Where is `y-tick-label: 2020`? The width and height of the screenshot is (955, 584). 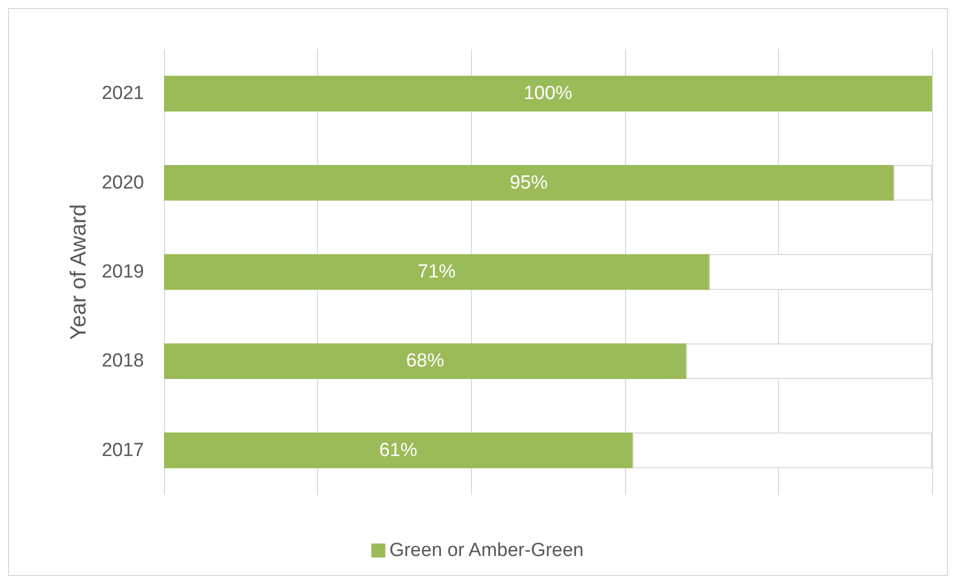 y-tick-label: 2020 is located at coordinates (123, 183).